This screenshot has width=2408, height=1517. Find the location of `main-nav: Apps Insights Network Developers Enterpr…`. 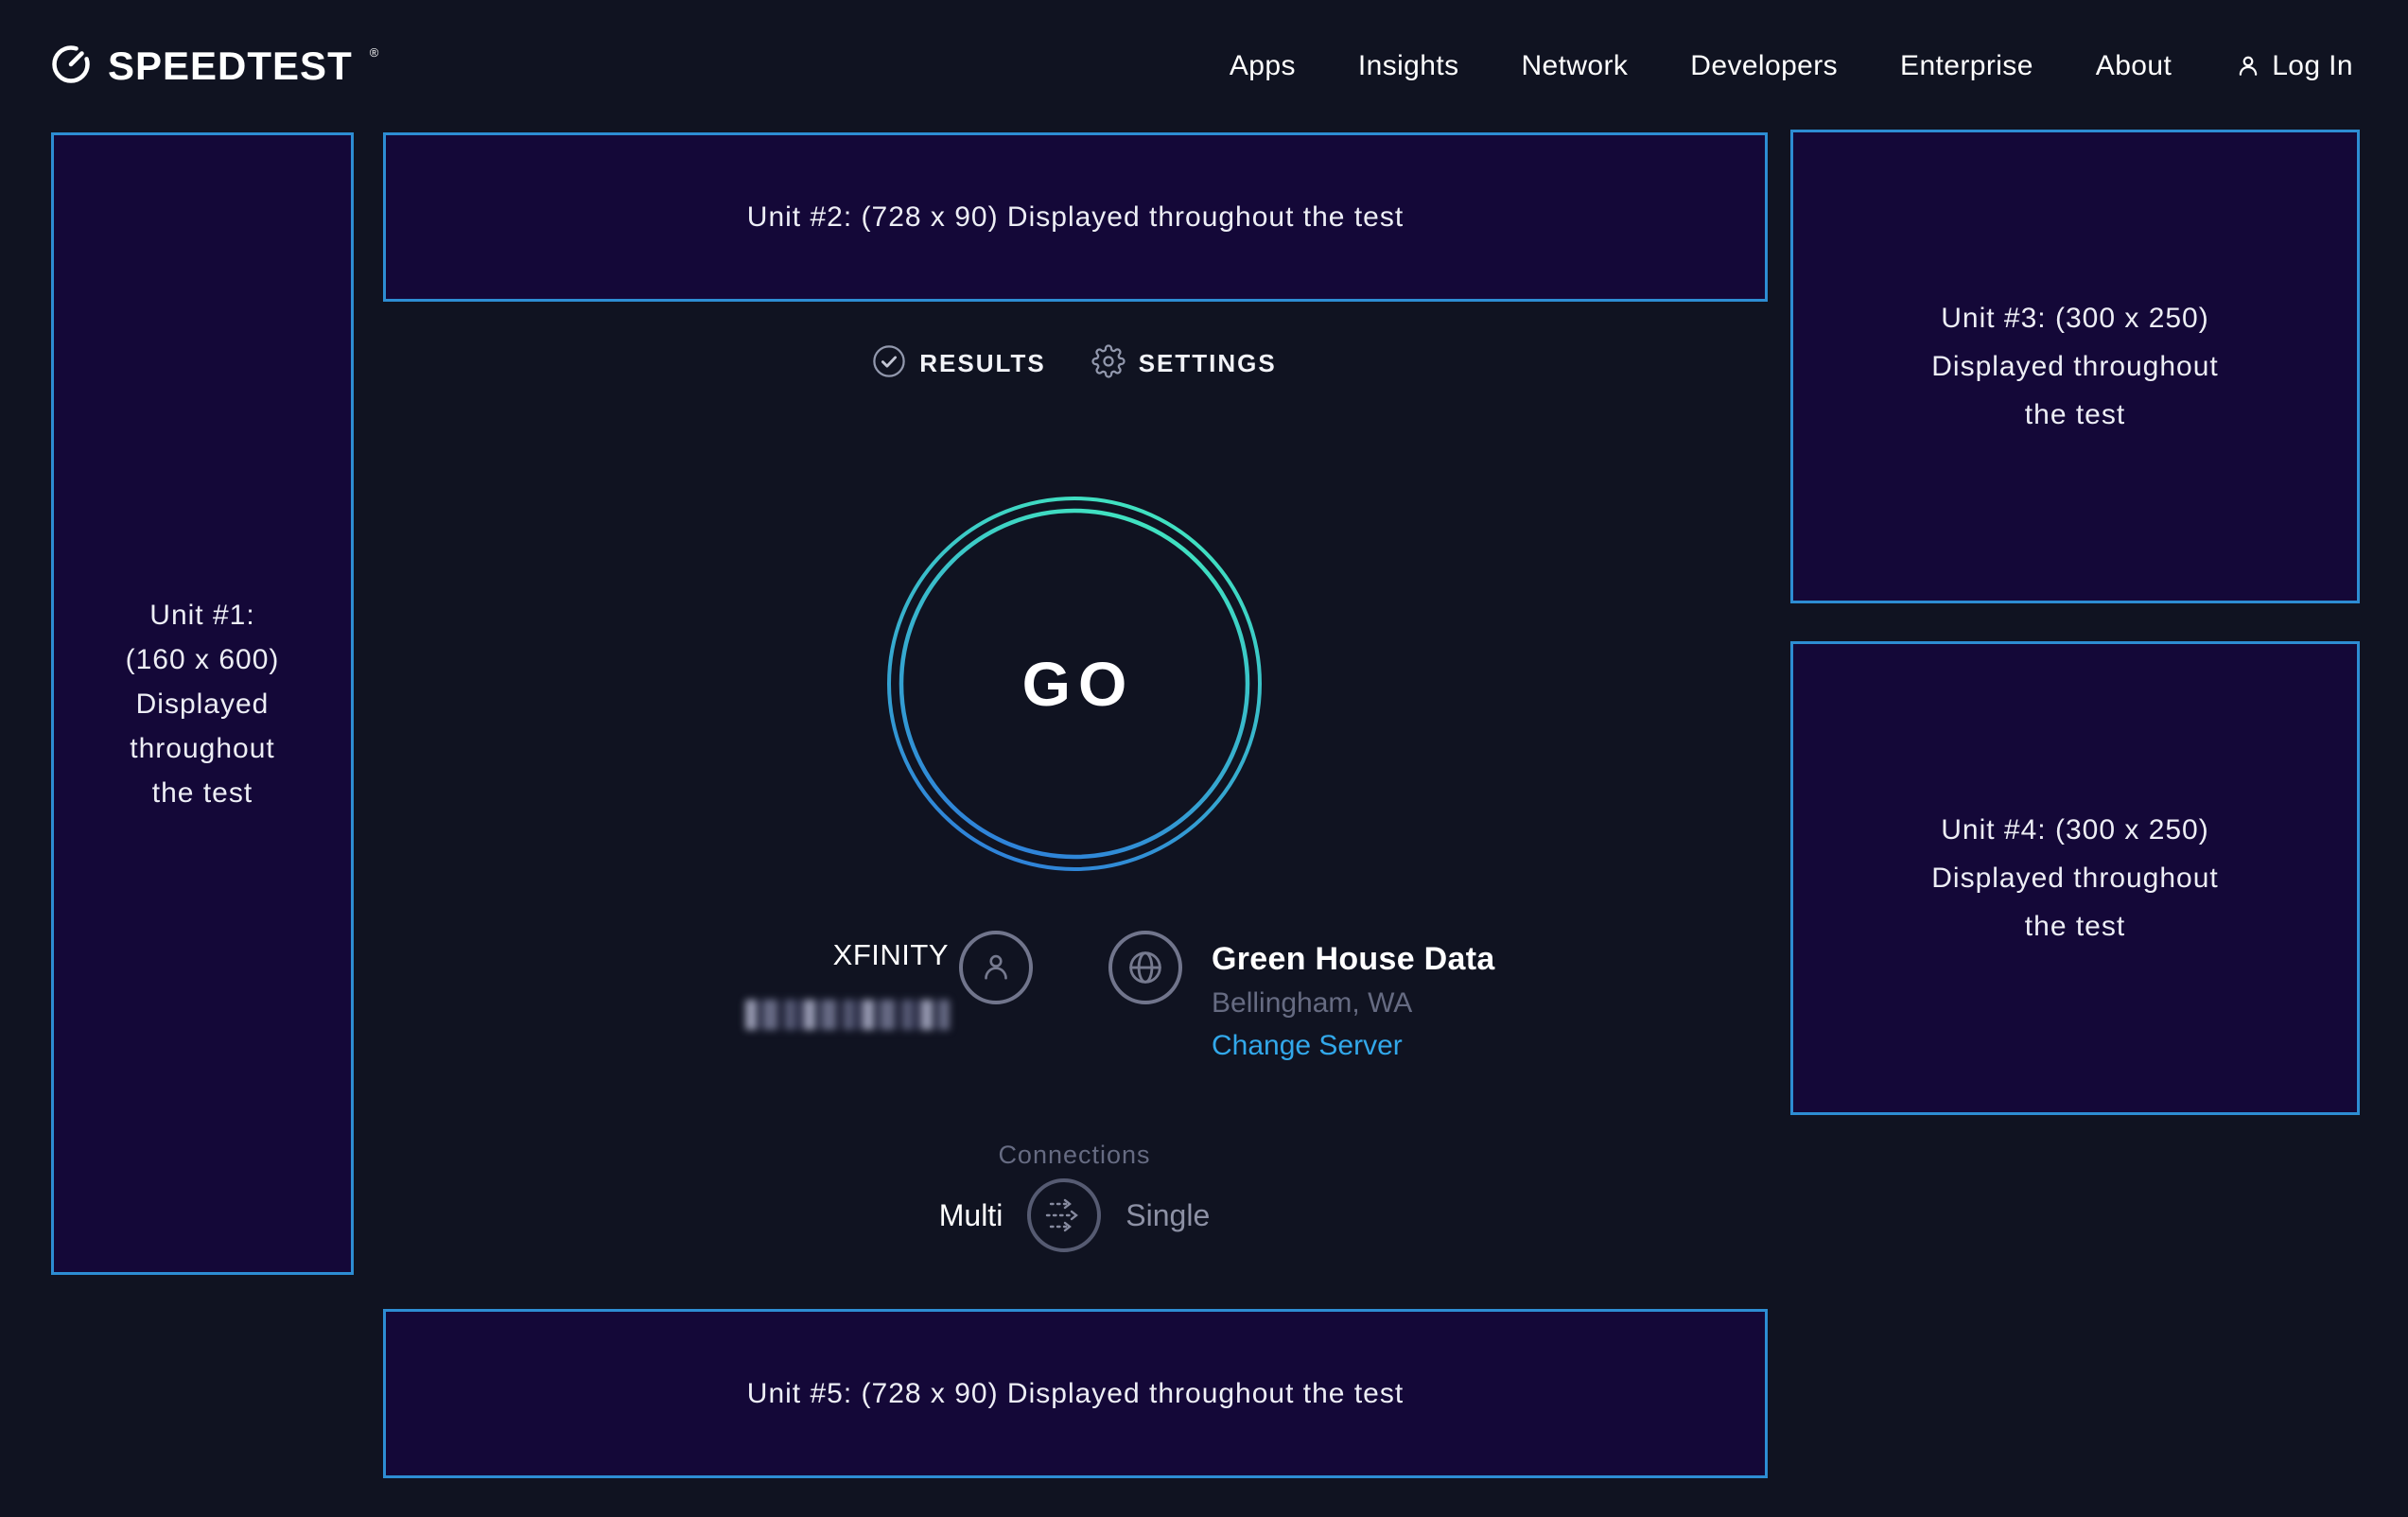

main-nav: Apps Insights Network Developers Enterpr… is located at coordinates (1791, 66).